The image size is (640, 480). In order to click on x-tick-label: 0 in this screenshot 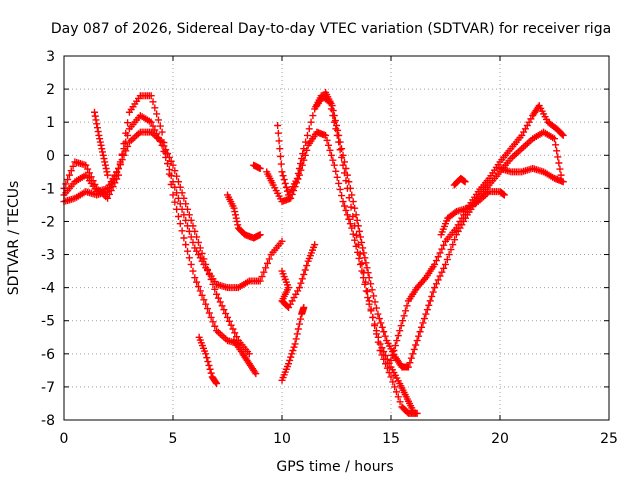, I will do `click(64, 439)`.